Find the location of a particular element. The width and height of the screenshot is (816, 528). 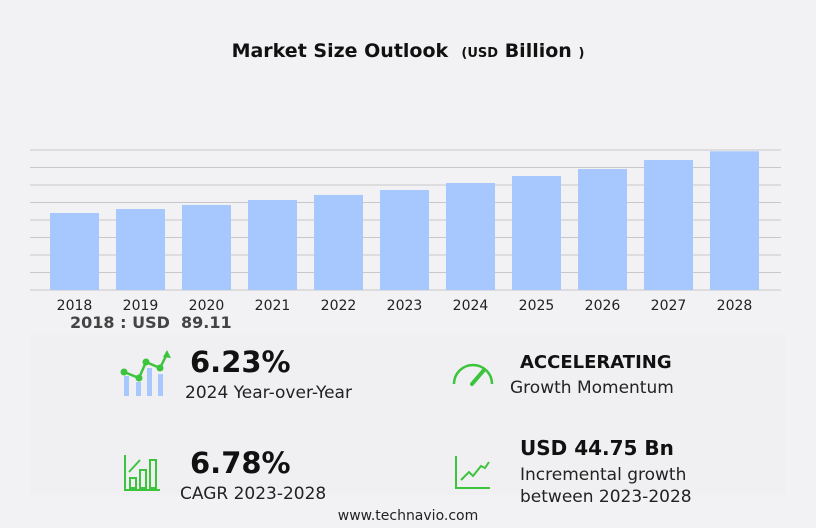

bar-2026 is located at coordinates (602, 229).